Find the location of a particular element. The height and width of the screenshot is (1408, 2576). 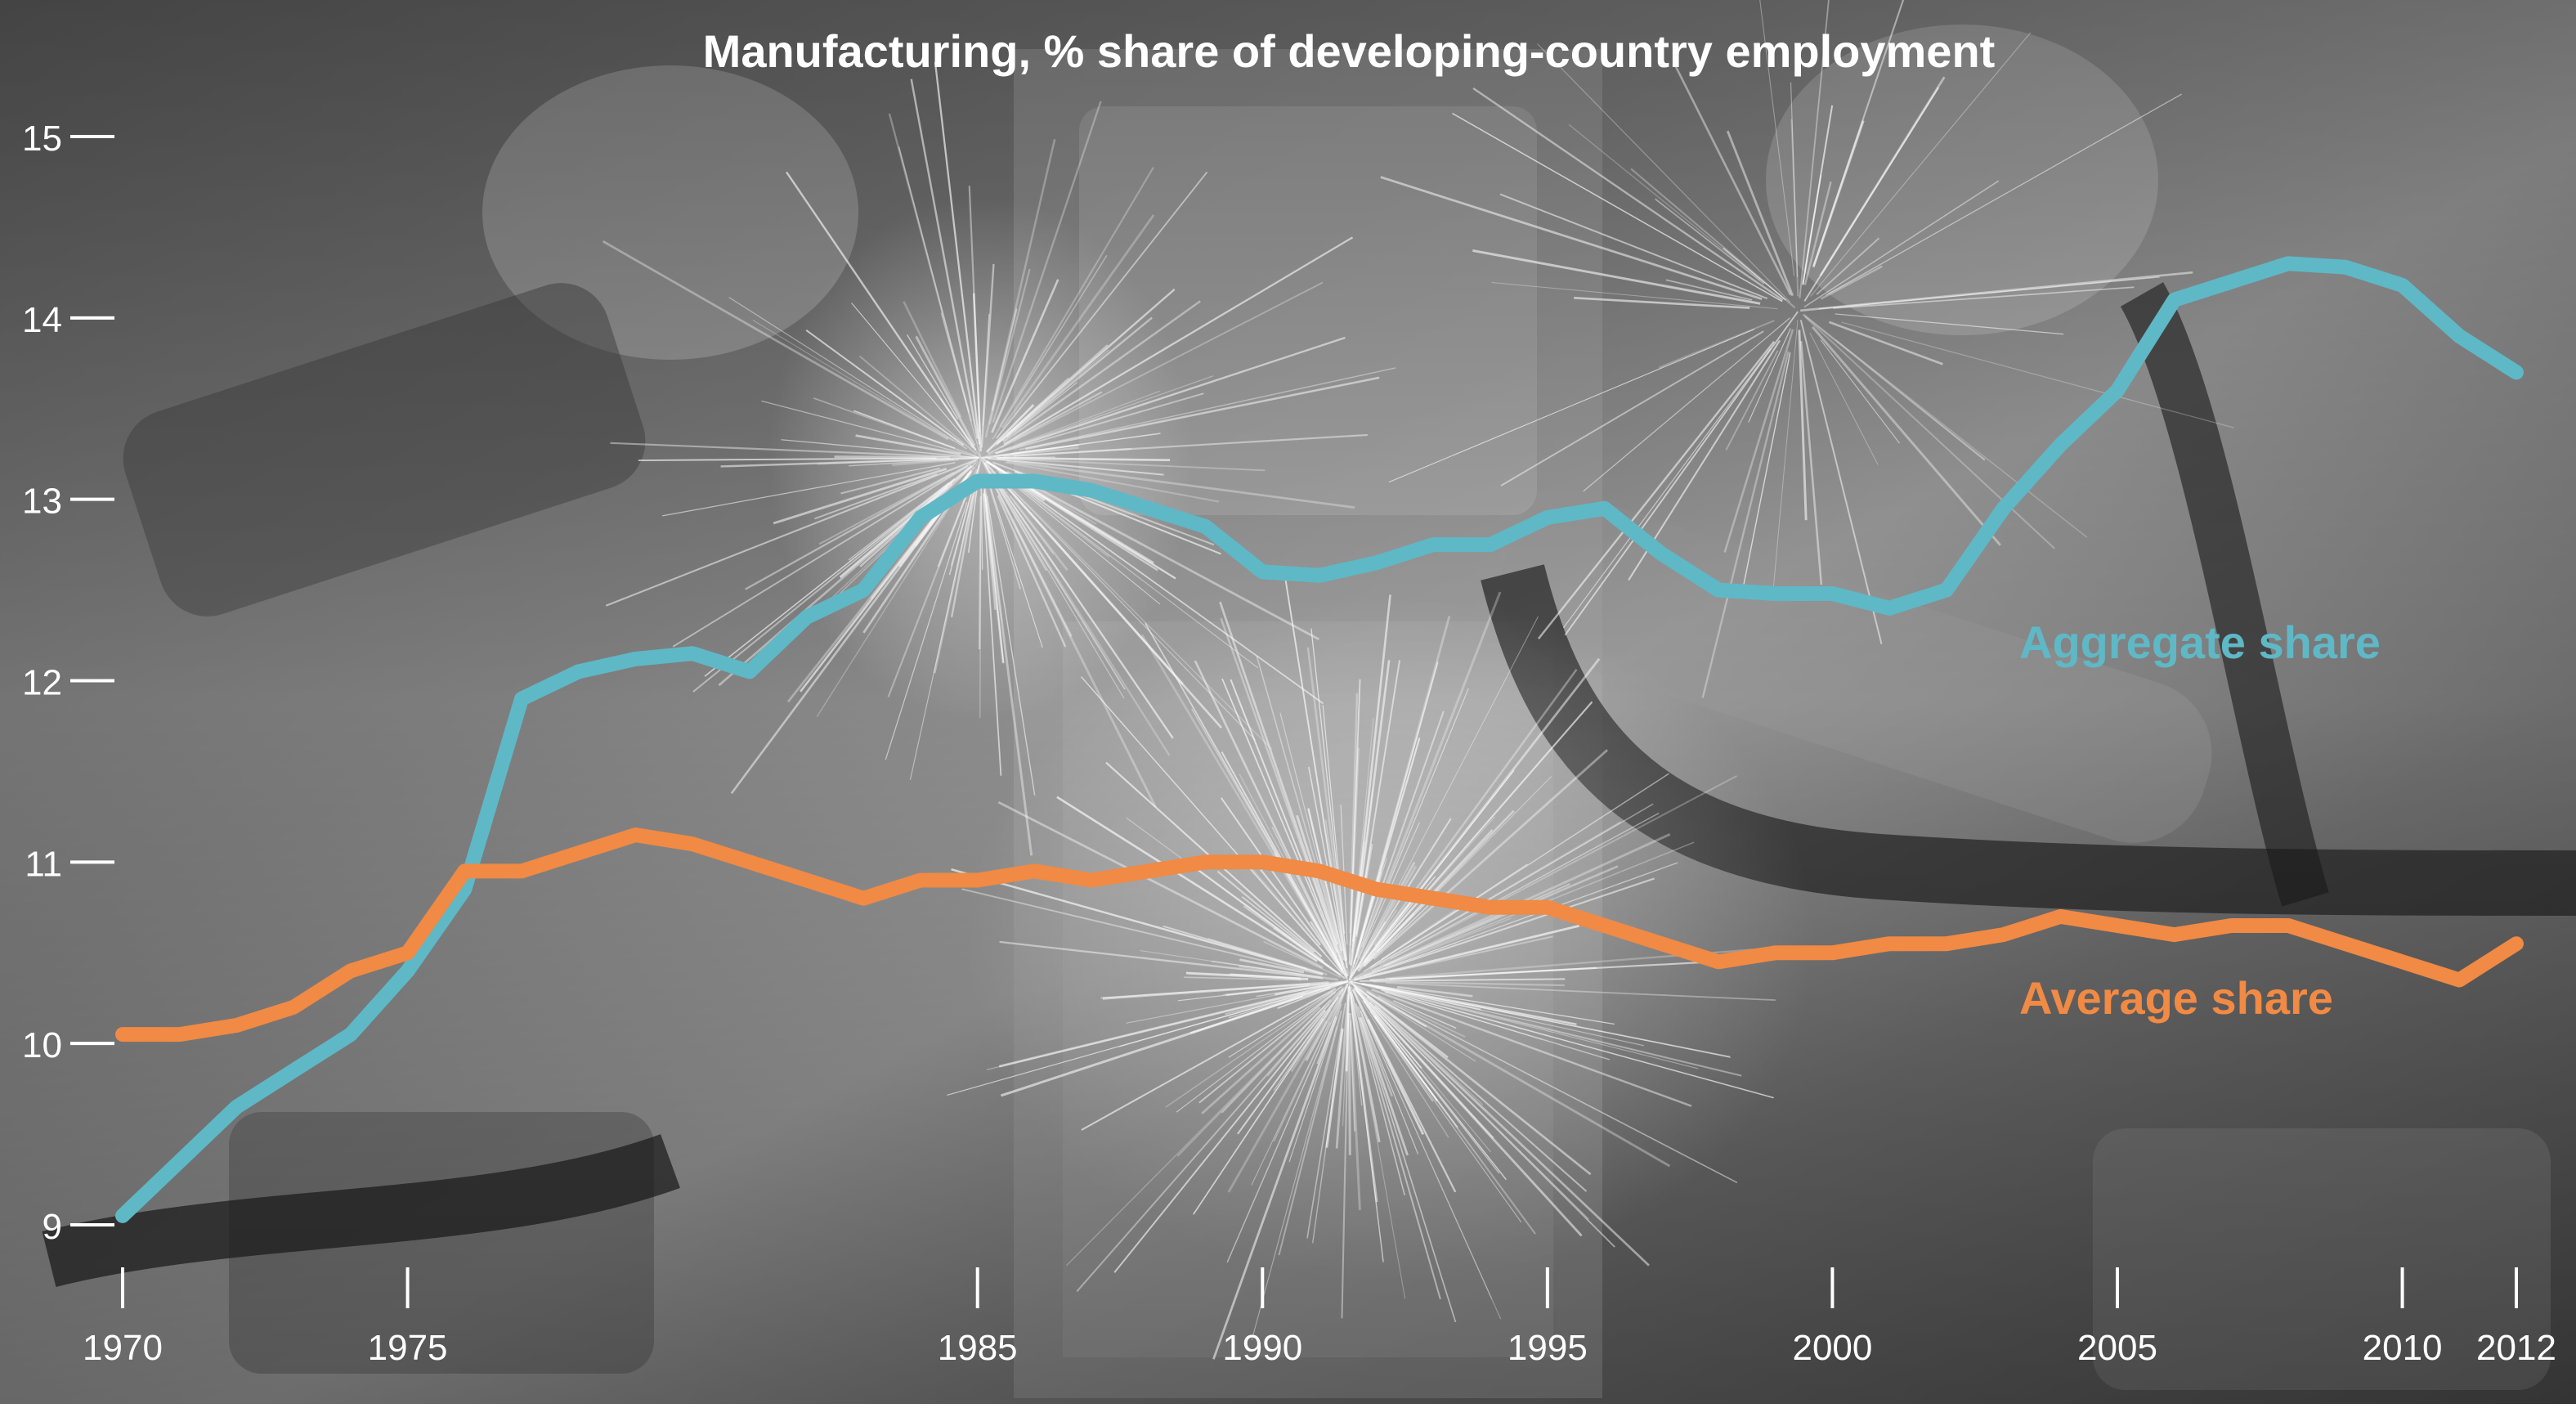

y-axis: 9 10 11 12 13 14 15 is located at coordinates (68, 683).